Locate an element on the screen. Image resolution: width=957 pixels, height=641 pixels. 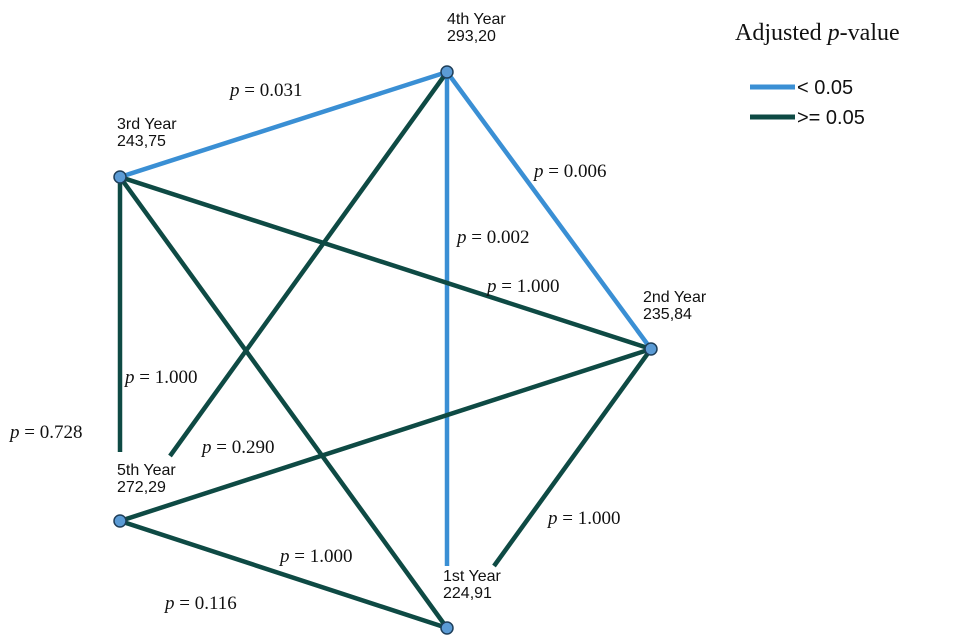
legend-label: < 0.05 is located at coordinates (825, 88).